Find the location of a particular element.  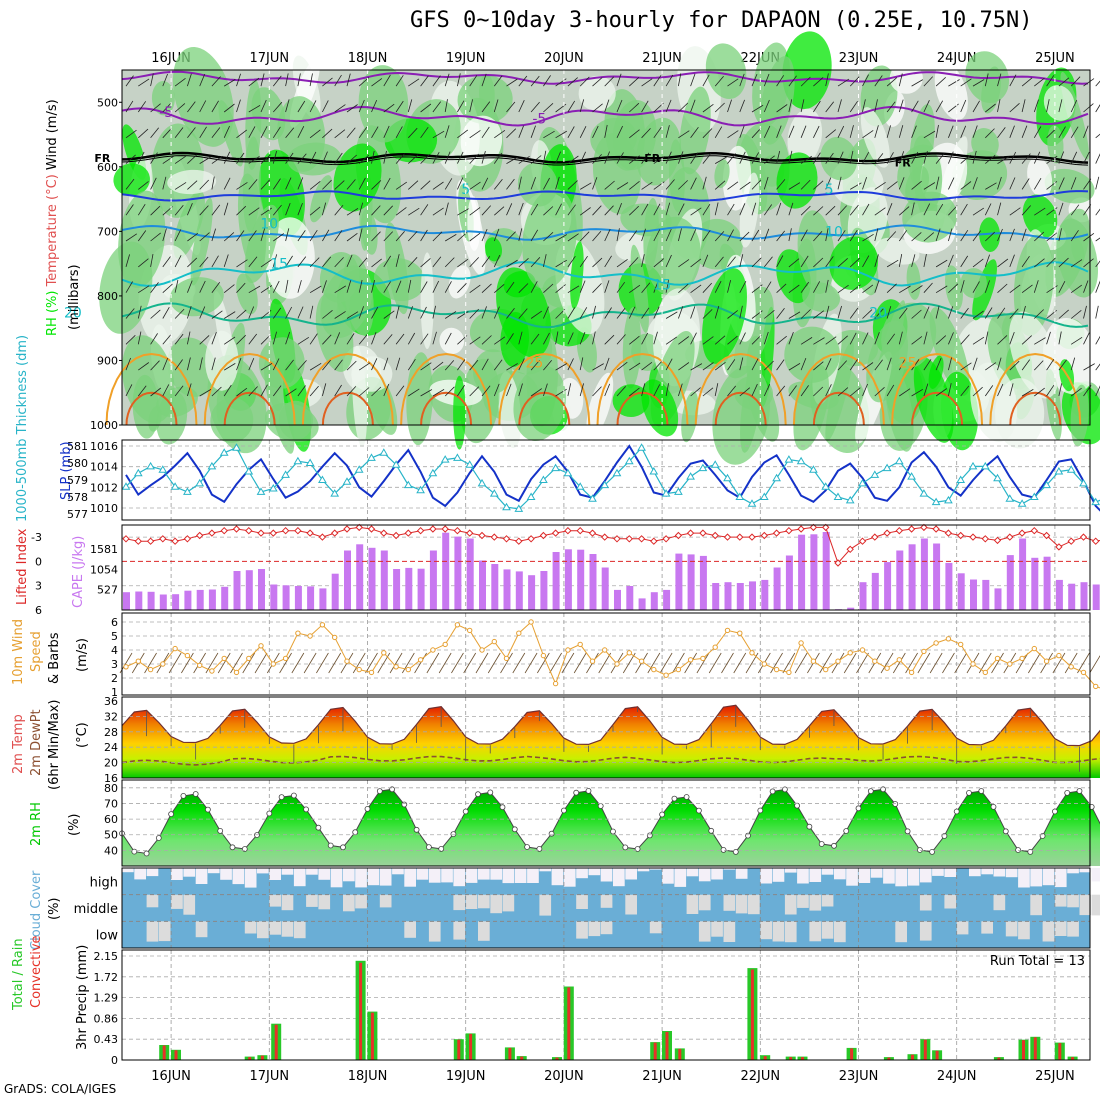

bottom-day-label: 16JUN is located at coordinates (171, 1076).